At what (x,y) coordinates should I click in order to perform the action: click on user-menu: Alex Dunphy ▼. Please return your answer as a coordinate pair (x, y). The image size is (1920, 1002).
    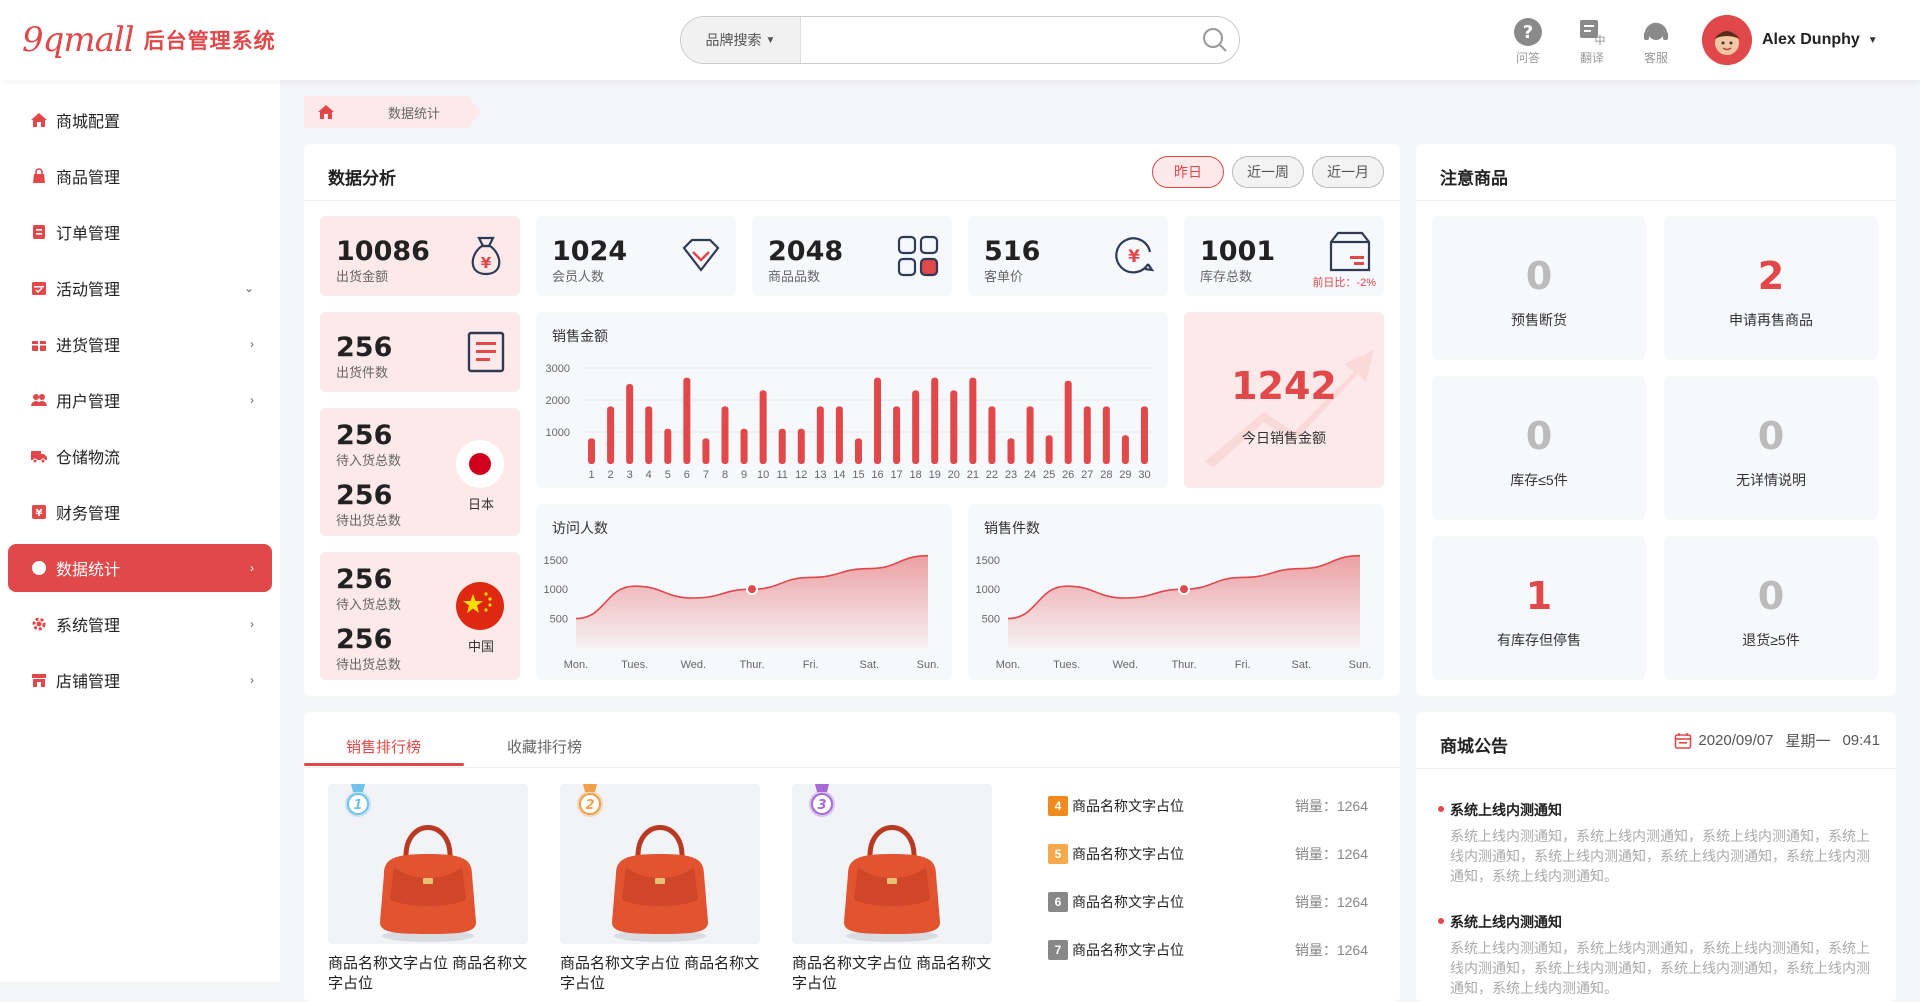
    Looking at the image, I should click on (1790, 40).